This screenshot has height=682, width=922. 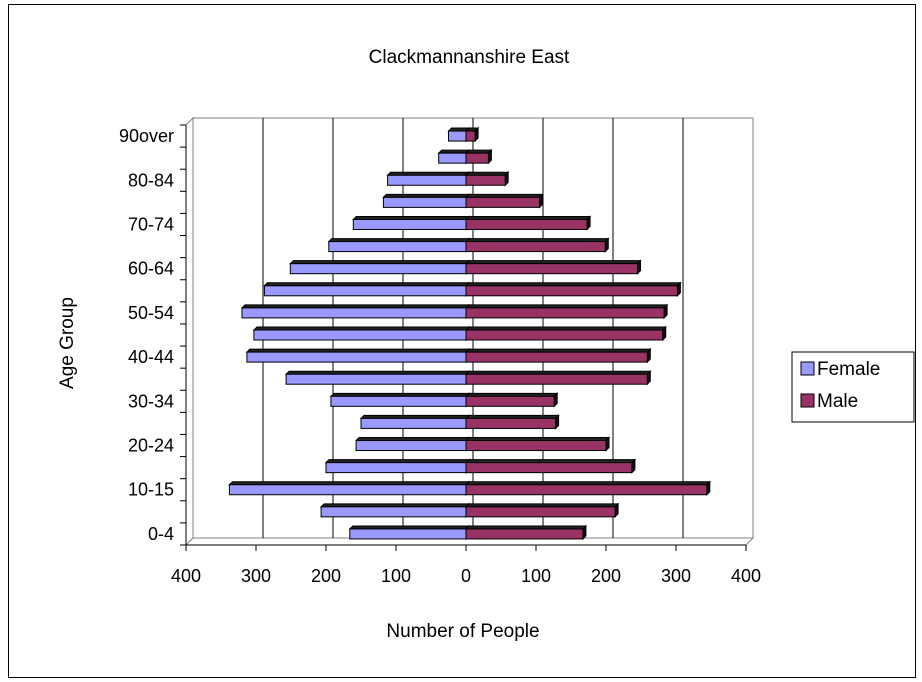 I want to click on chart-title: Clackmannanshire East, so click(x=469, y=57).